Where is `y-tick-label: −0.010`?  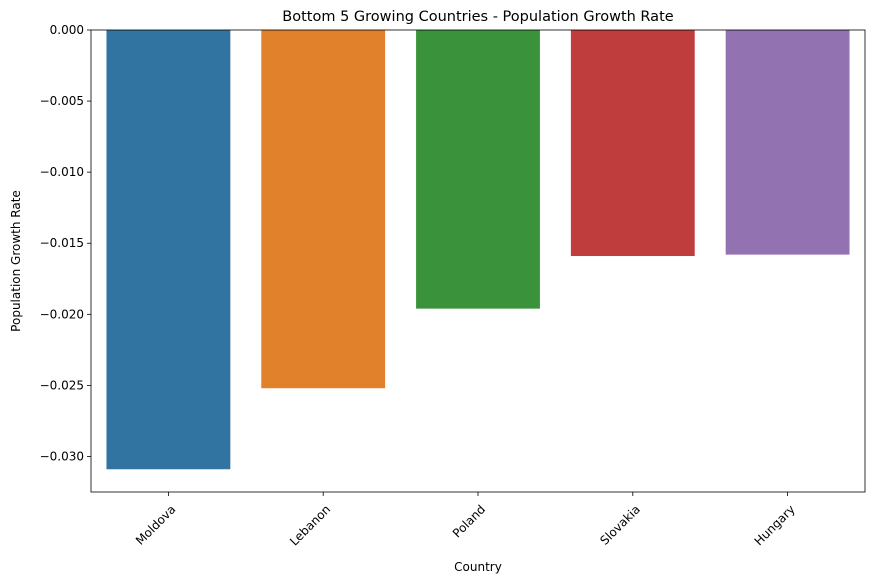
y-tick-label: −0.010 is located at coordinates (62, 172).